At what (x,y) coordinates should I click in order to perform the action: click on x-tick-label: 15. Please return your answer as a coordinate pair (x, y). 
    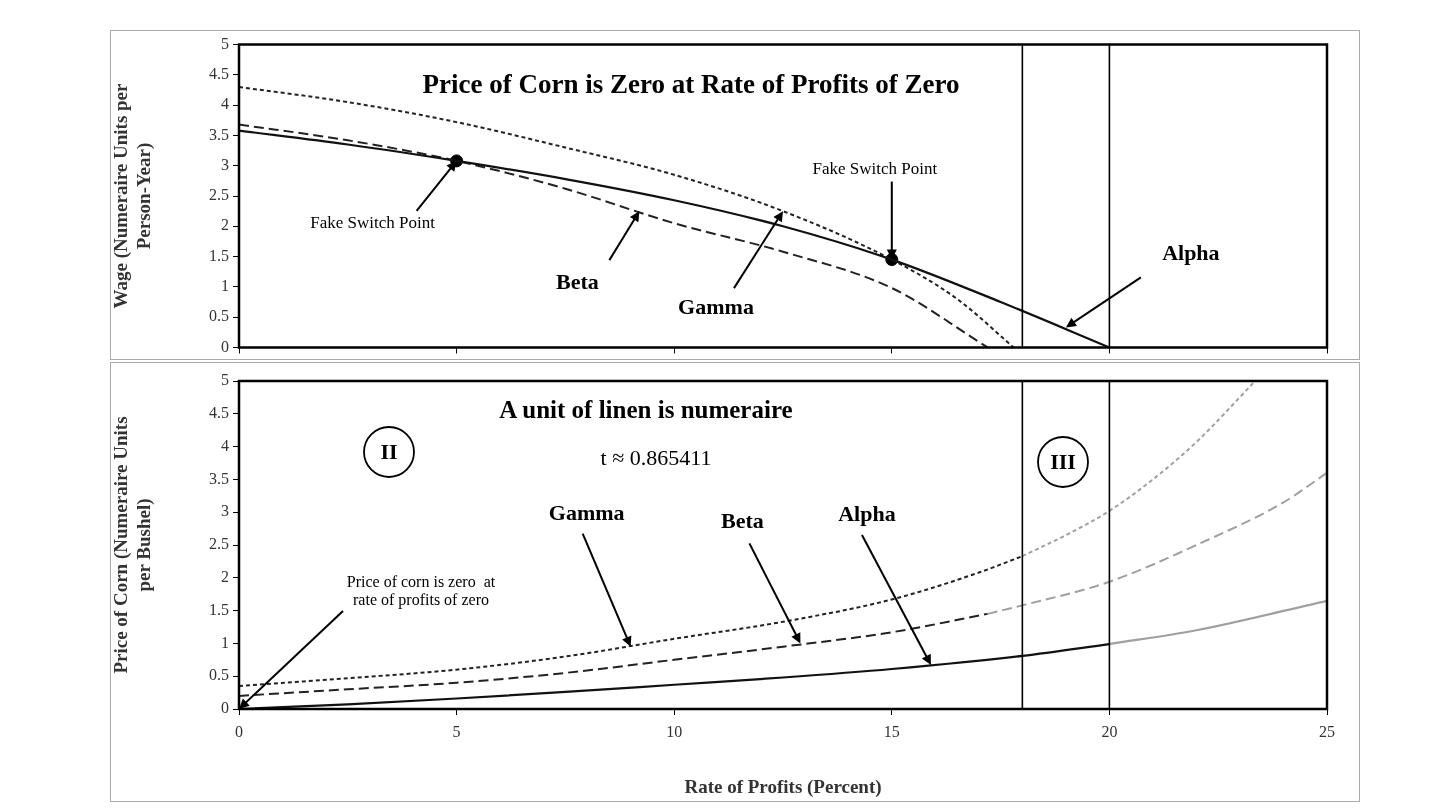
    Looking at the image, I should click on (891, 731).